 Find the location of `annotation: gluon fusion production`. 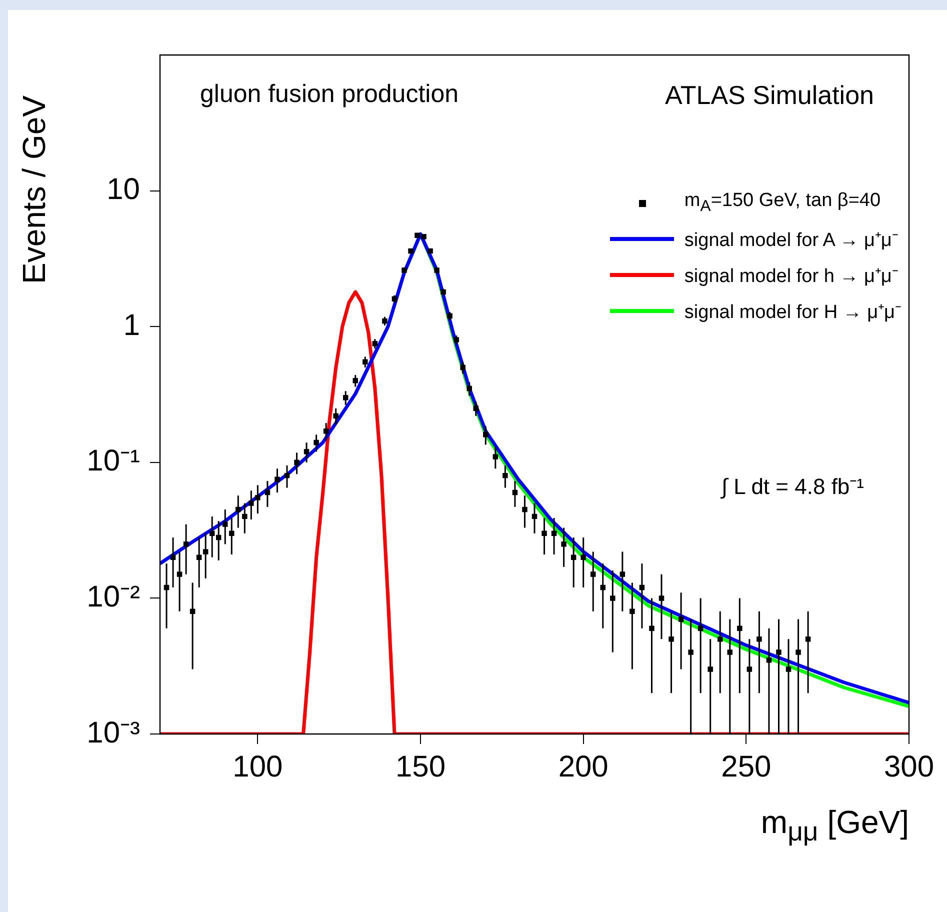

annotation: gluon fusion production is located at coordinates (329, 94).